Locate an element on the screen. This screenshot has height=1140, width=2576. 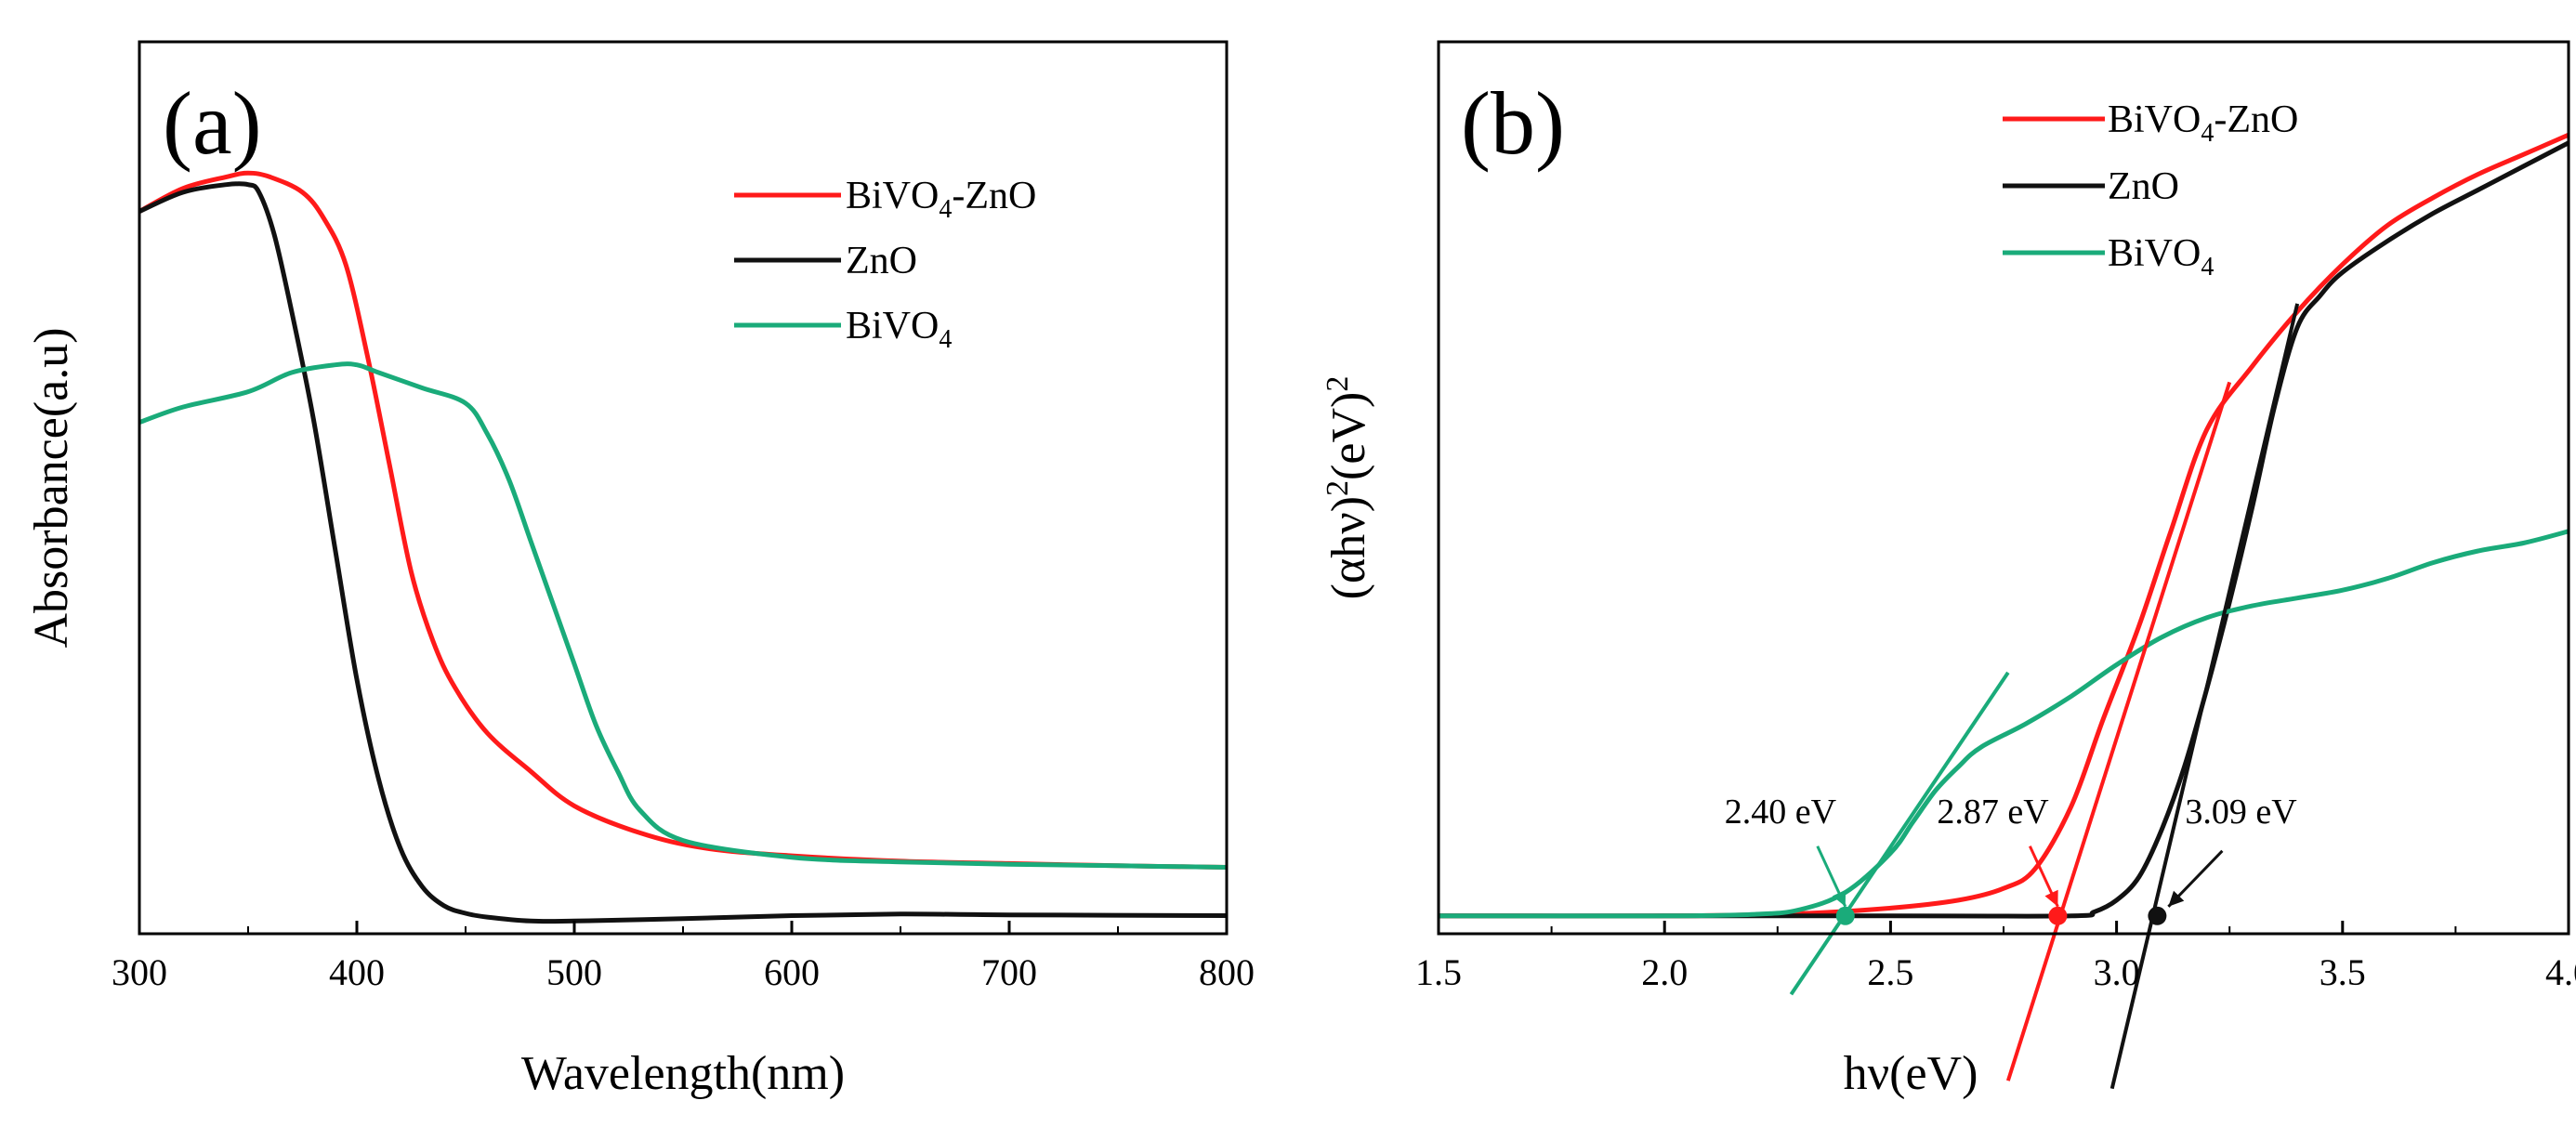
panel-b-y-label-main: (αhν) is located at coordinates (1348, 547).